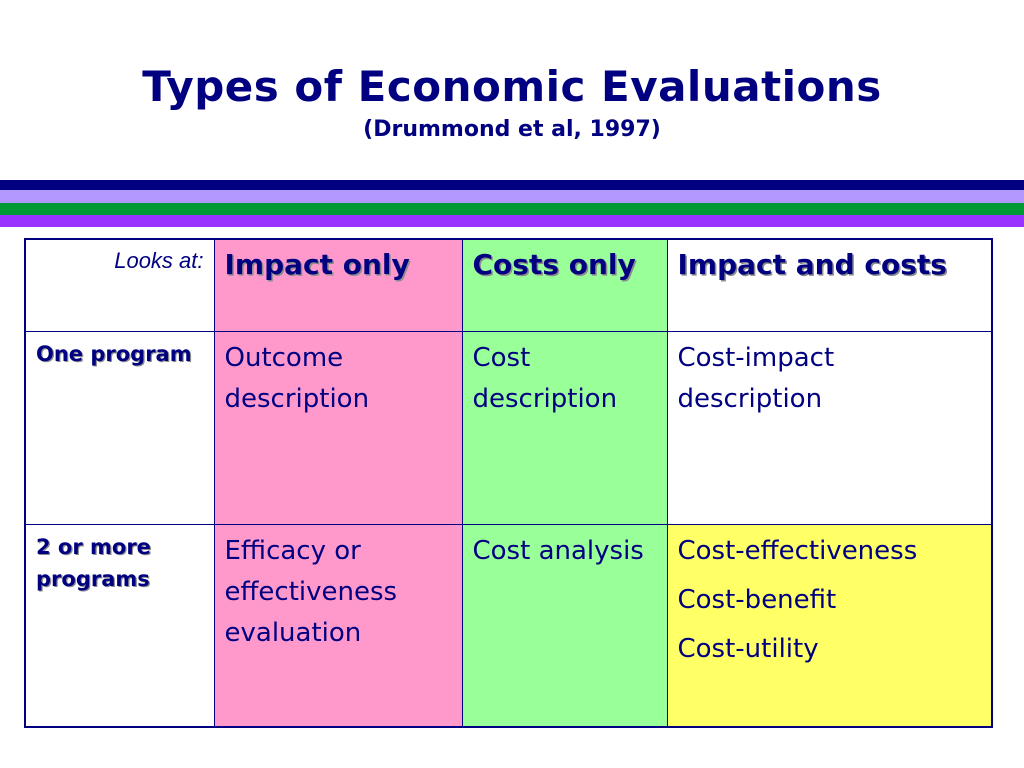 This screenshot has height=768, width=1024. I want to click on slide-subtitle: (Drummond et al, 1997), so click(512, 129).